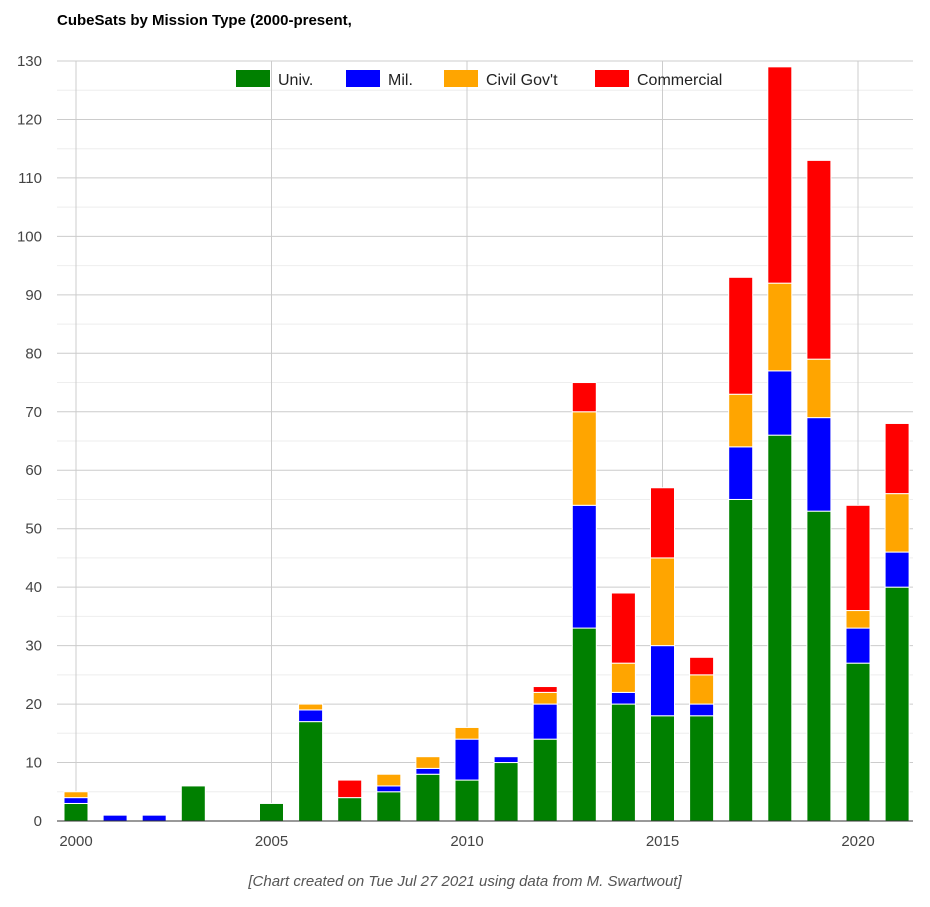  I want to click on legend-label: Mil., so click(400, 80).